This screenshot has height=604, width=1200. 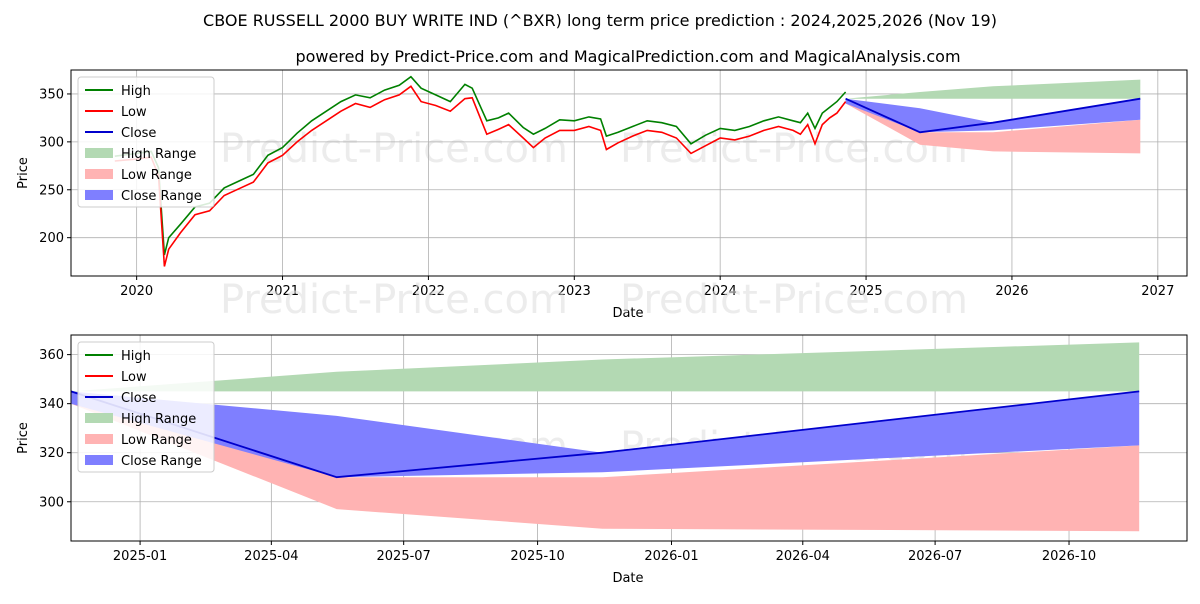 I want to click on y-tick-label: 350, so click(x=51, y=94).